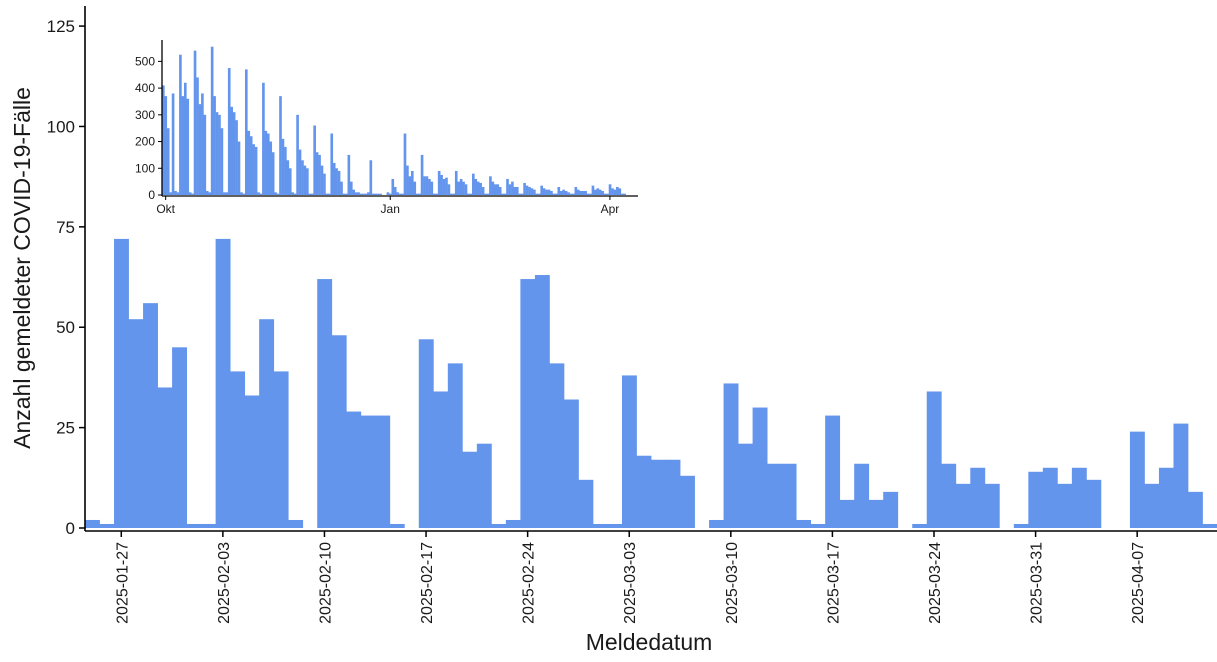  I want to click on inset-y-ticks-group: 0 100 200 300 400 500, so click(148, 128).